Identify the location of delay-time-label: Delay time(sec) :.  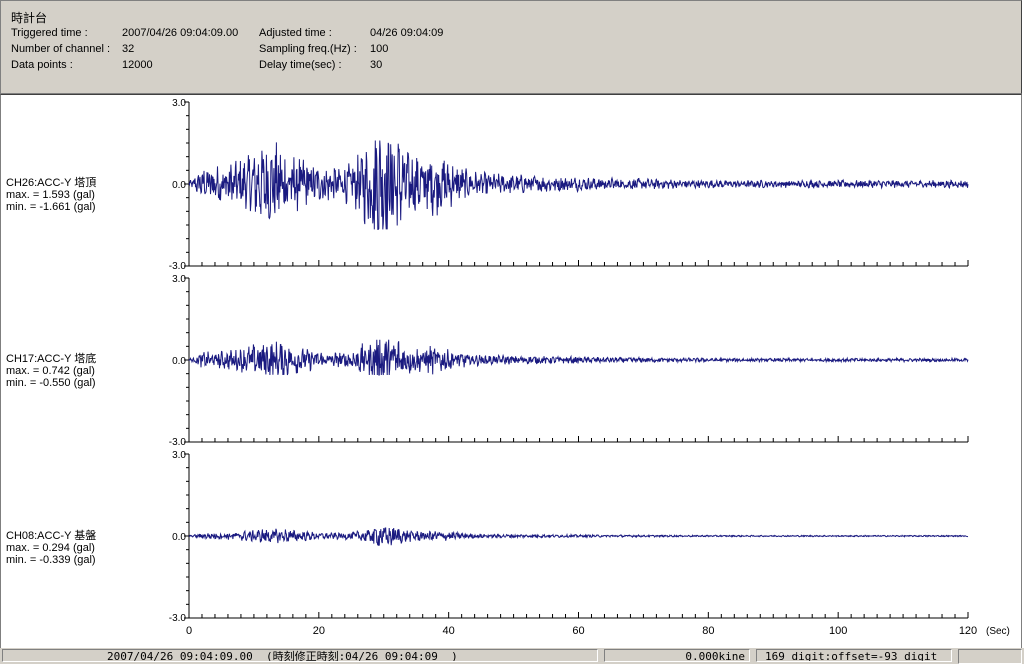
(300, 65).